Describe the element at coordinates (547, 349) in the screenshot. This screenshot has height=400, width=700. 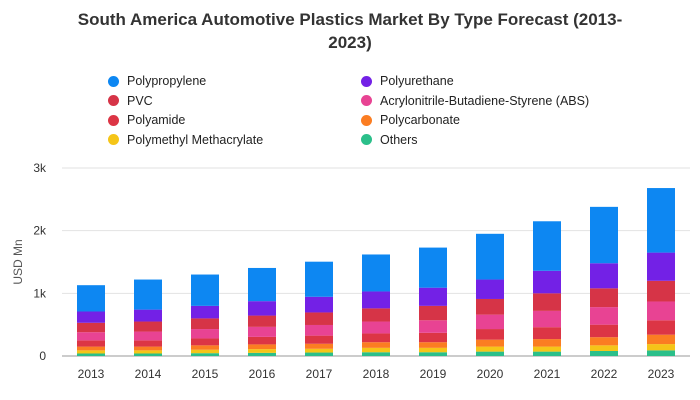
I see `bar-polymethyl-methacrylate-2021` at that location.